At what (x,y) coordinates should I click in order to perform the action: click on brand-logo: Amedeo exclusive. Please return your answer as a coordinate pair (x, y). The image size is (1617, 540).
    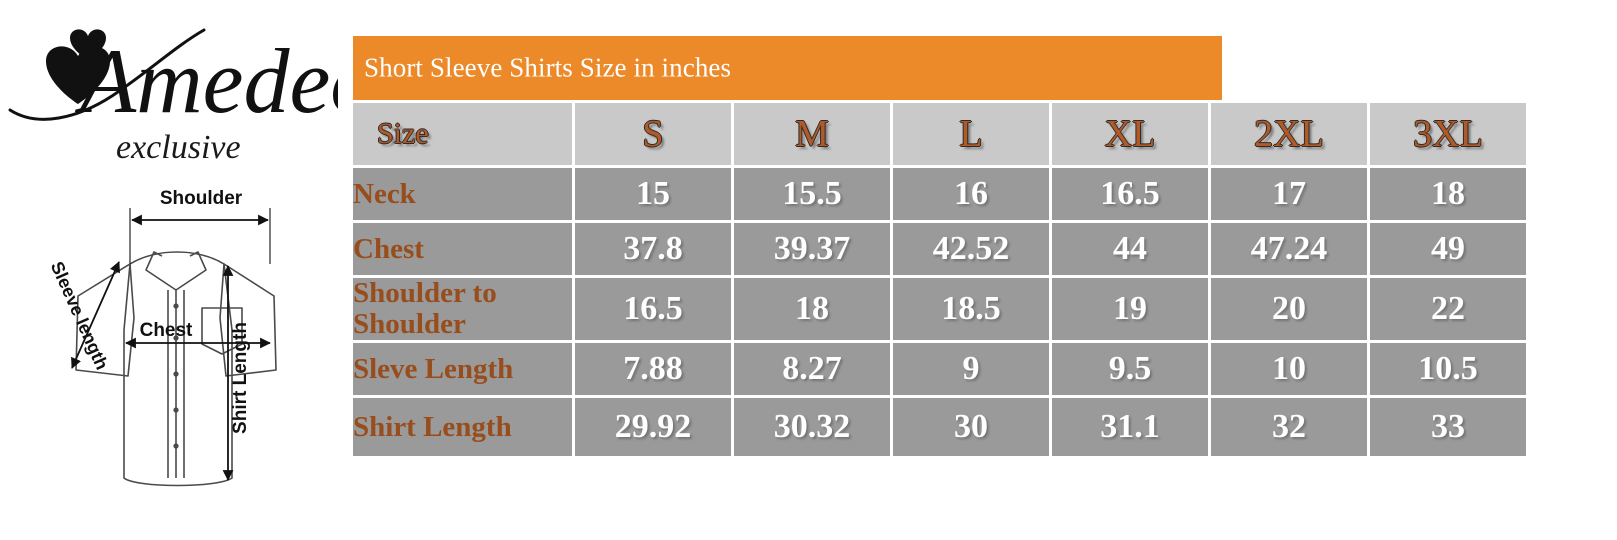
    Looking at the image, I should click on (173, 91).